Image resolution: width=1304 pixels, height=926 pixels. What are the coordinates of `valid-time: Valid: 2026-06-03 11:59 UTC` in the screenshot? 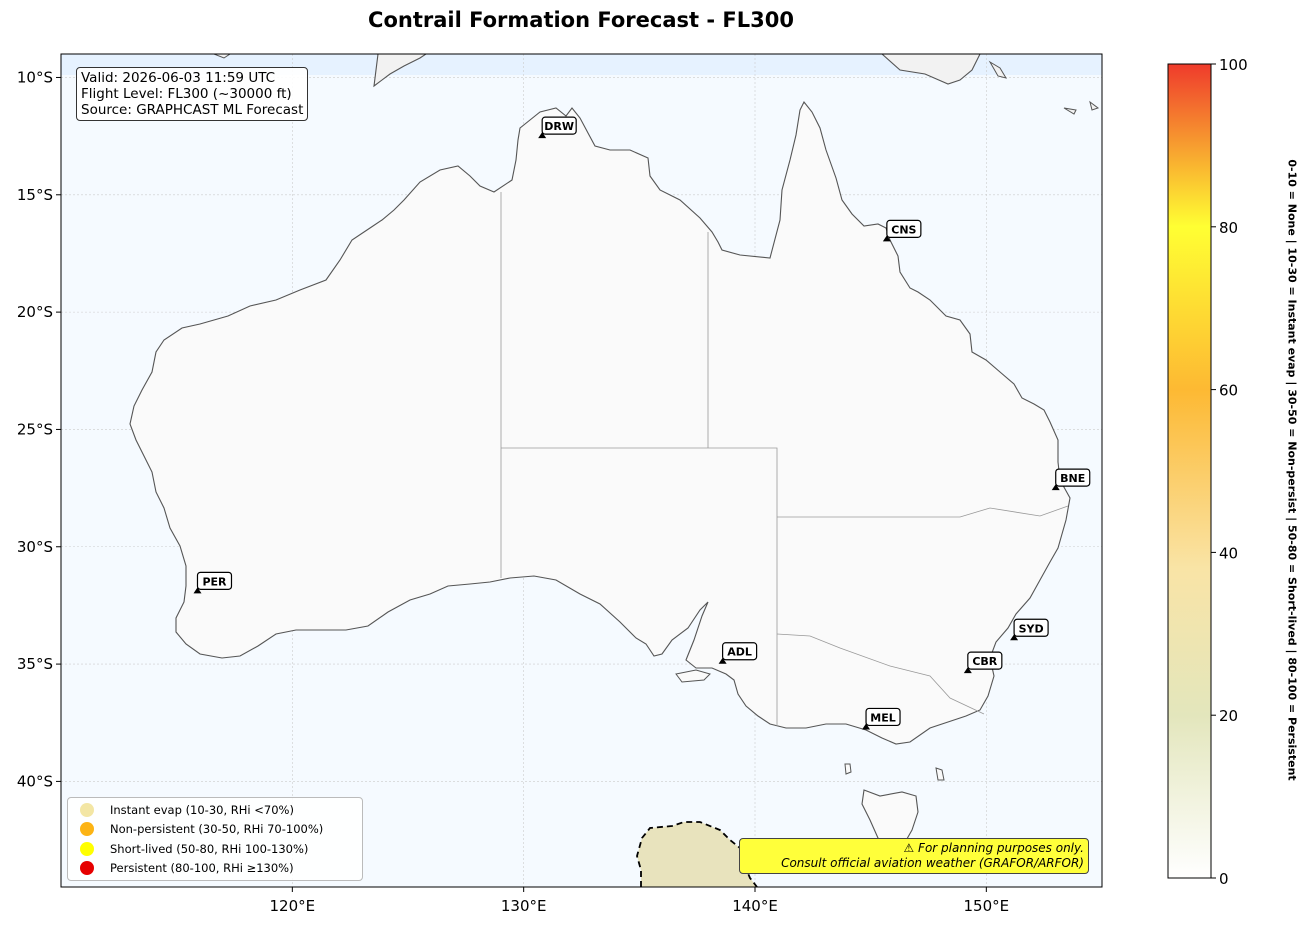 It's located at (178, 78).